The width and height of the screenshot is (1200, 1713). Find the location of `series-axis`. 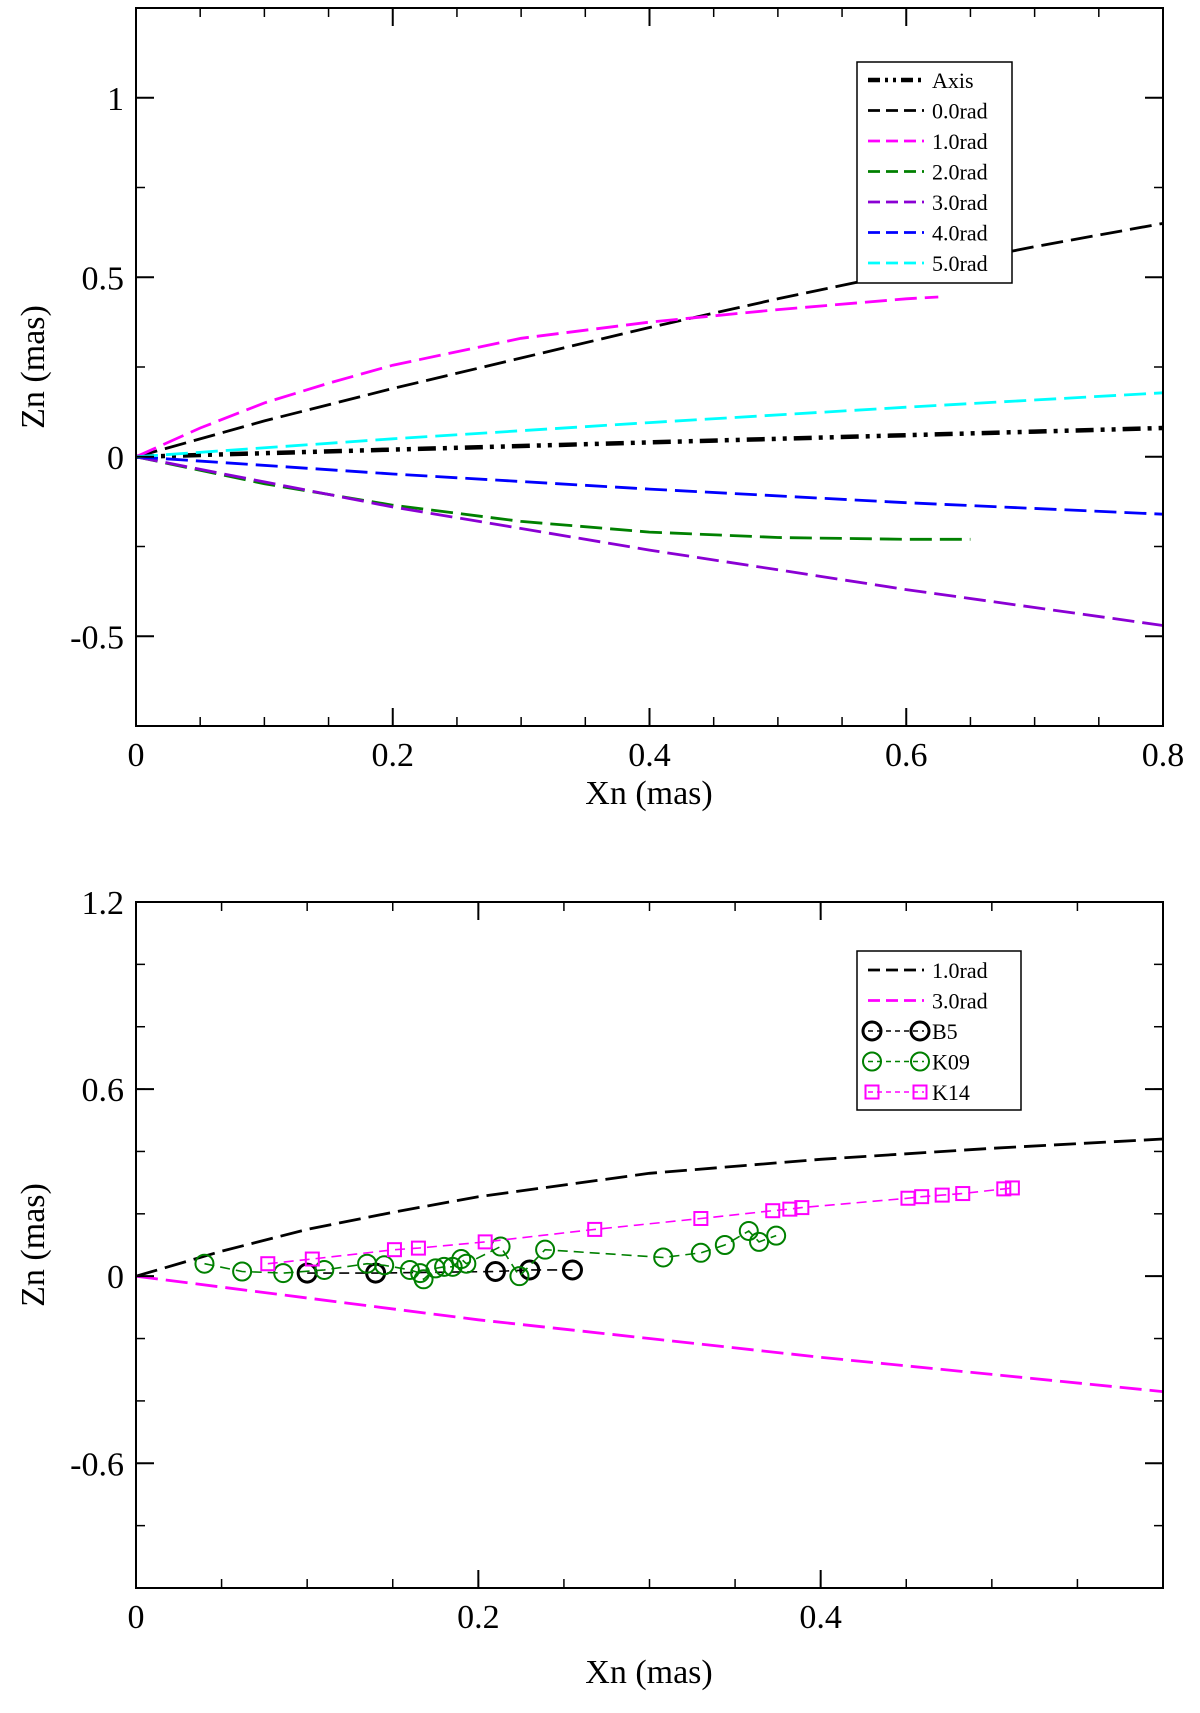

series-axis is located at coordinates (649, 442).